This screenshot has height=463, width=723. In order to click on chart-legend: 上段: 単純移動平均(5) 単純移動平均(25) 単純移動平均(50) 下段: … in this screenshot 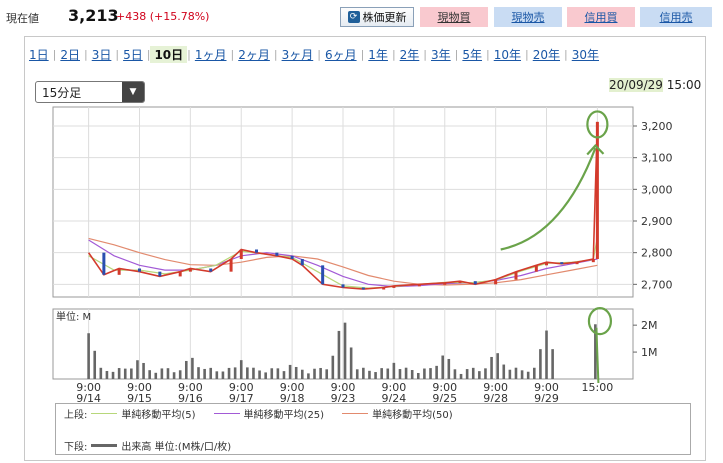, I will do `click(373, 429)`.